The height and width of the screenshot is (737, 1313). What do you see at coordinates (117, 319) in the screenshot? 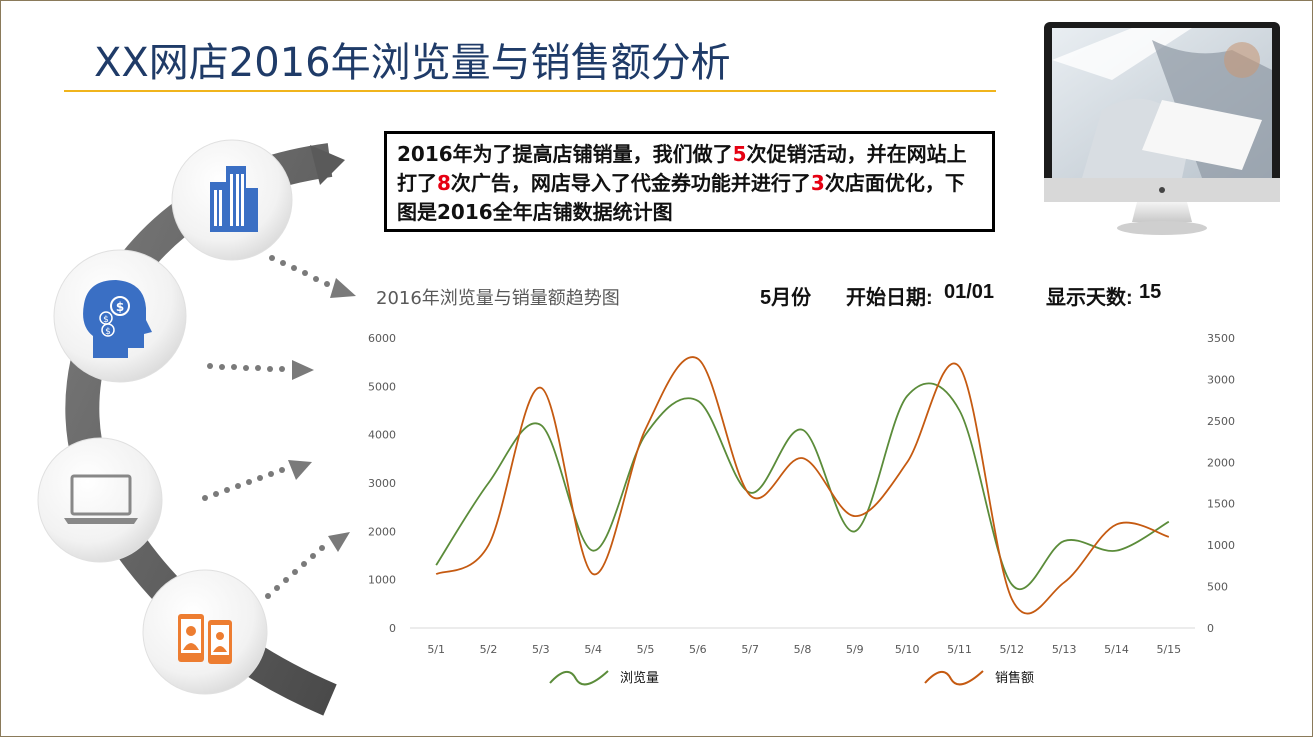
I see `head-money-icon: $ $ $` at bounding box center [117, 319].